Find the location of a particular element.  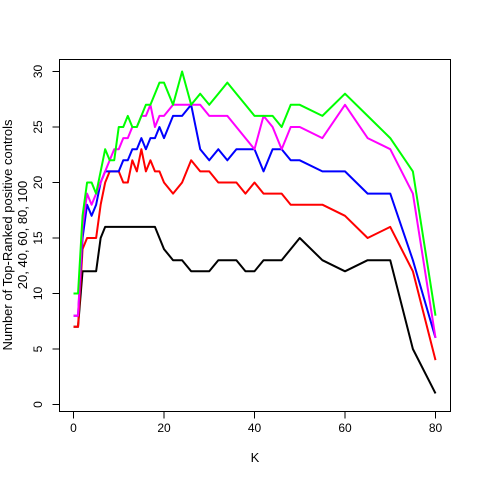

x-tick-label: 0 is located at coordinates (73, 428).